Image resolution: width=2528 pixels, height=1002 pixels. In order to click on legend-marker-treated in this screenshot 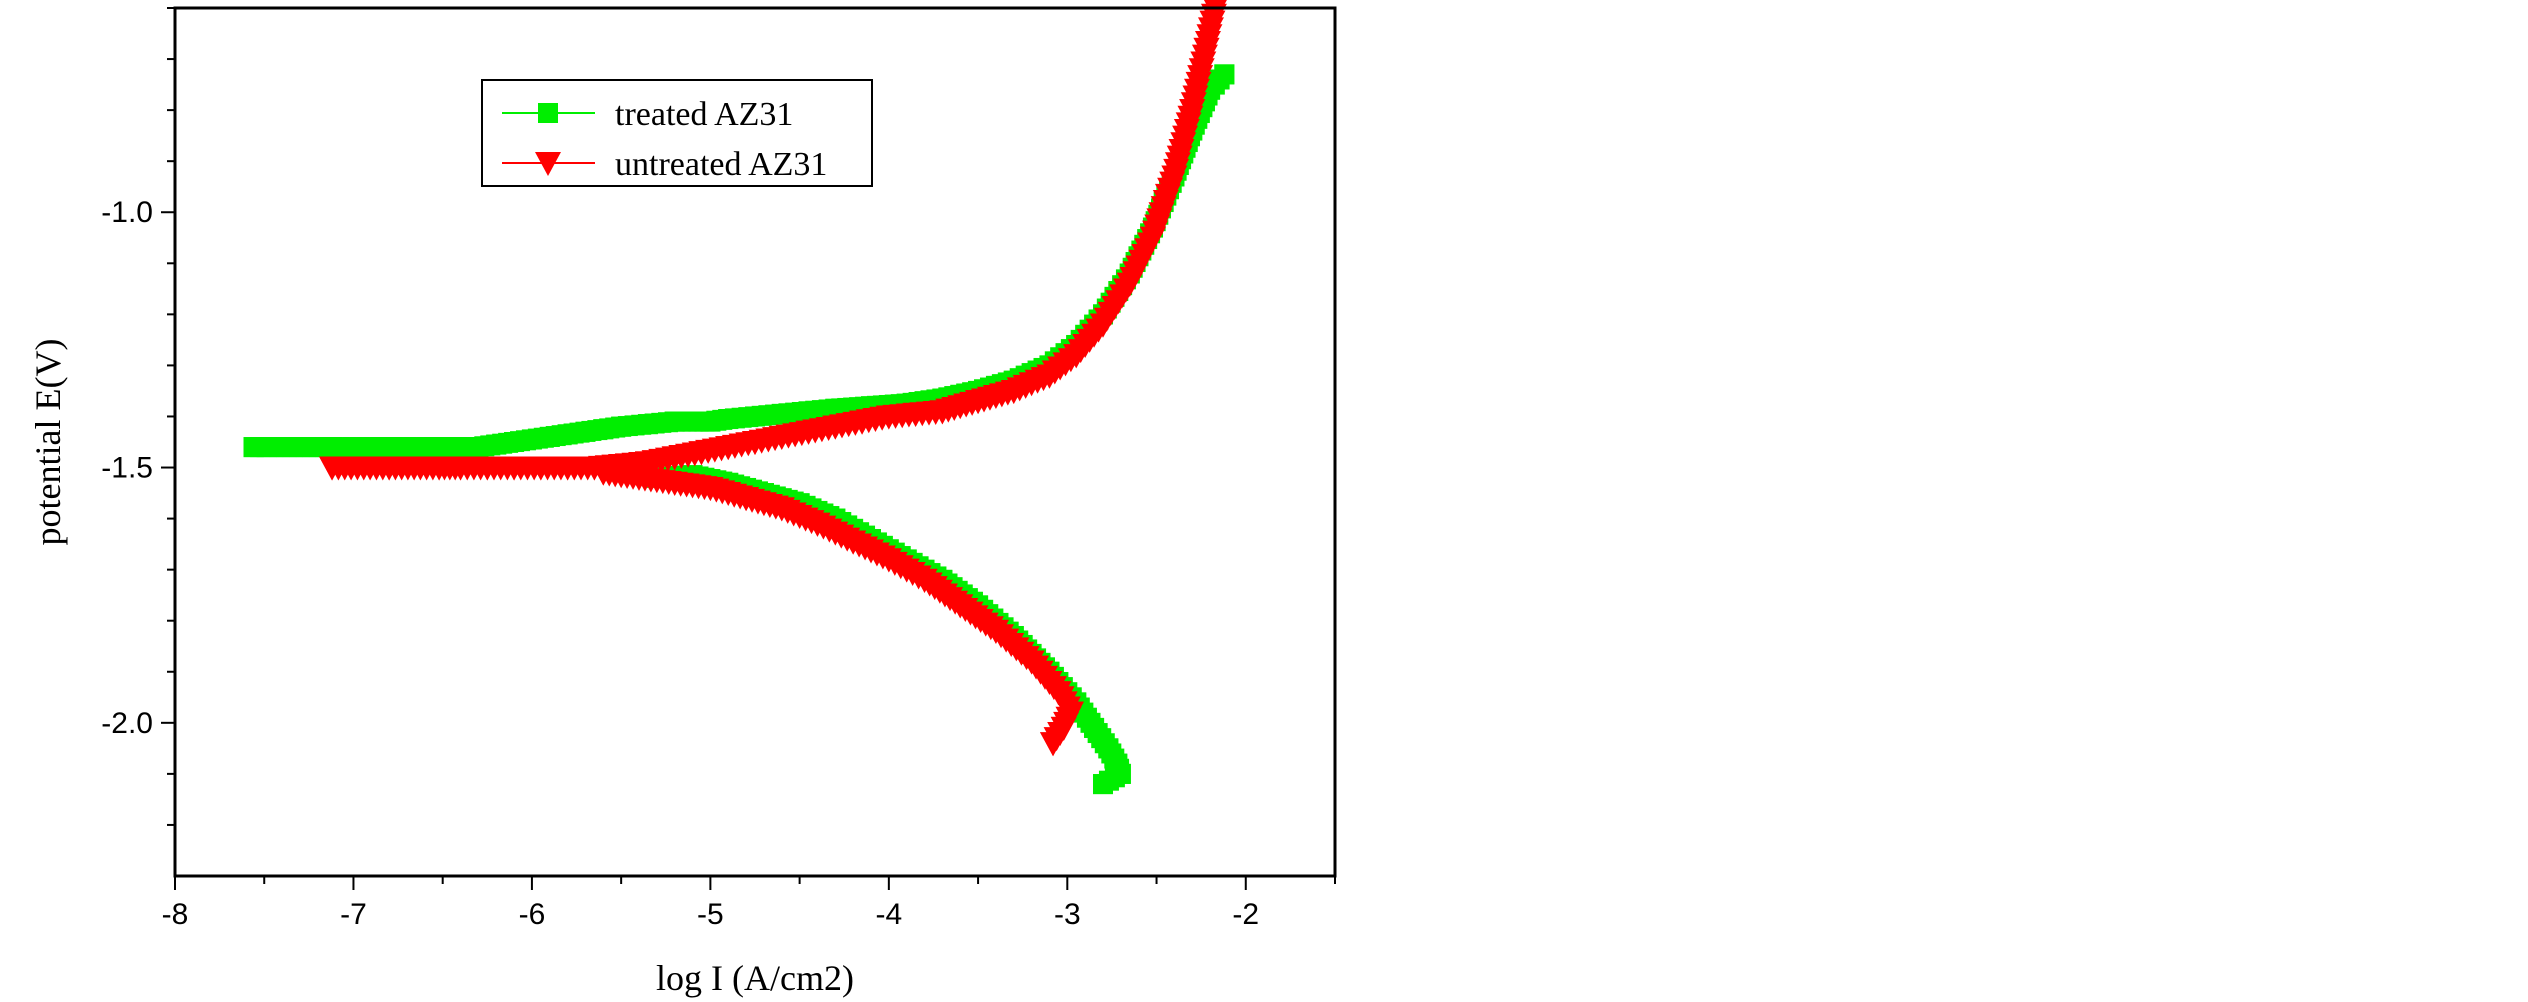, I will do `click(548, 113)`.